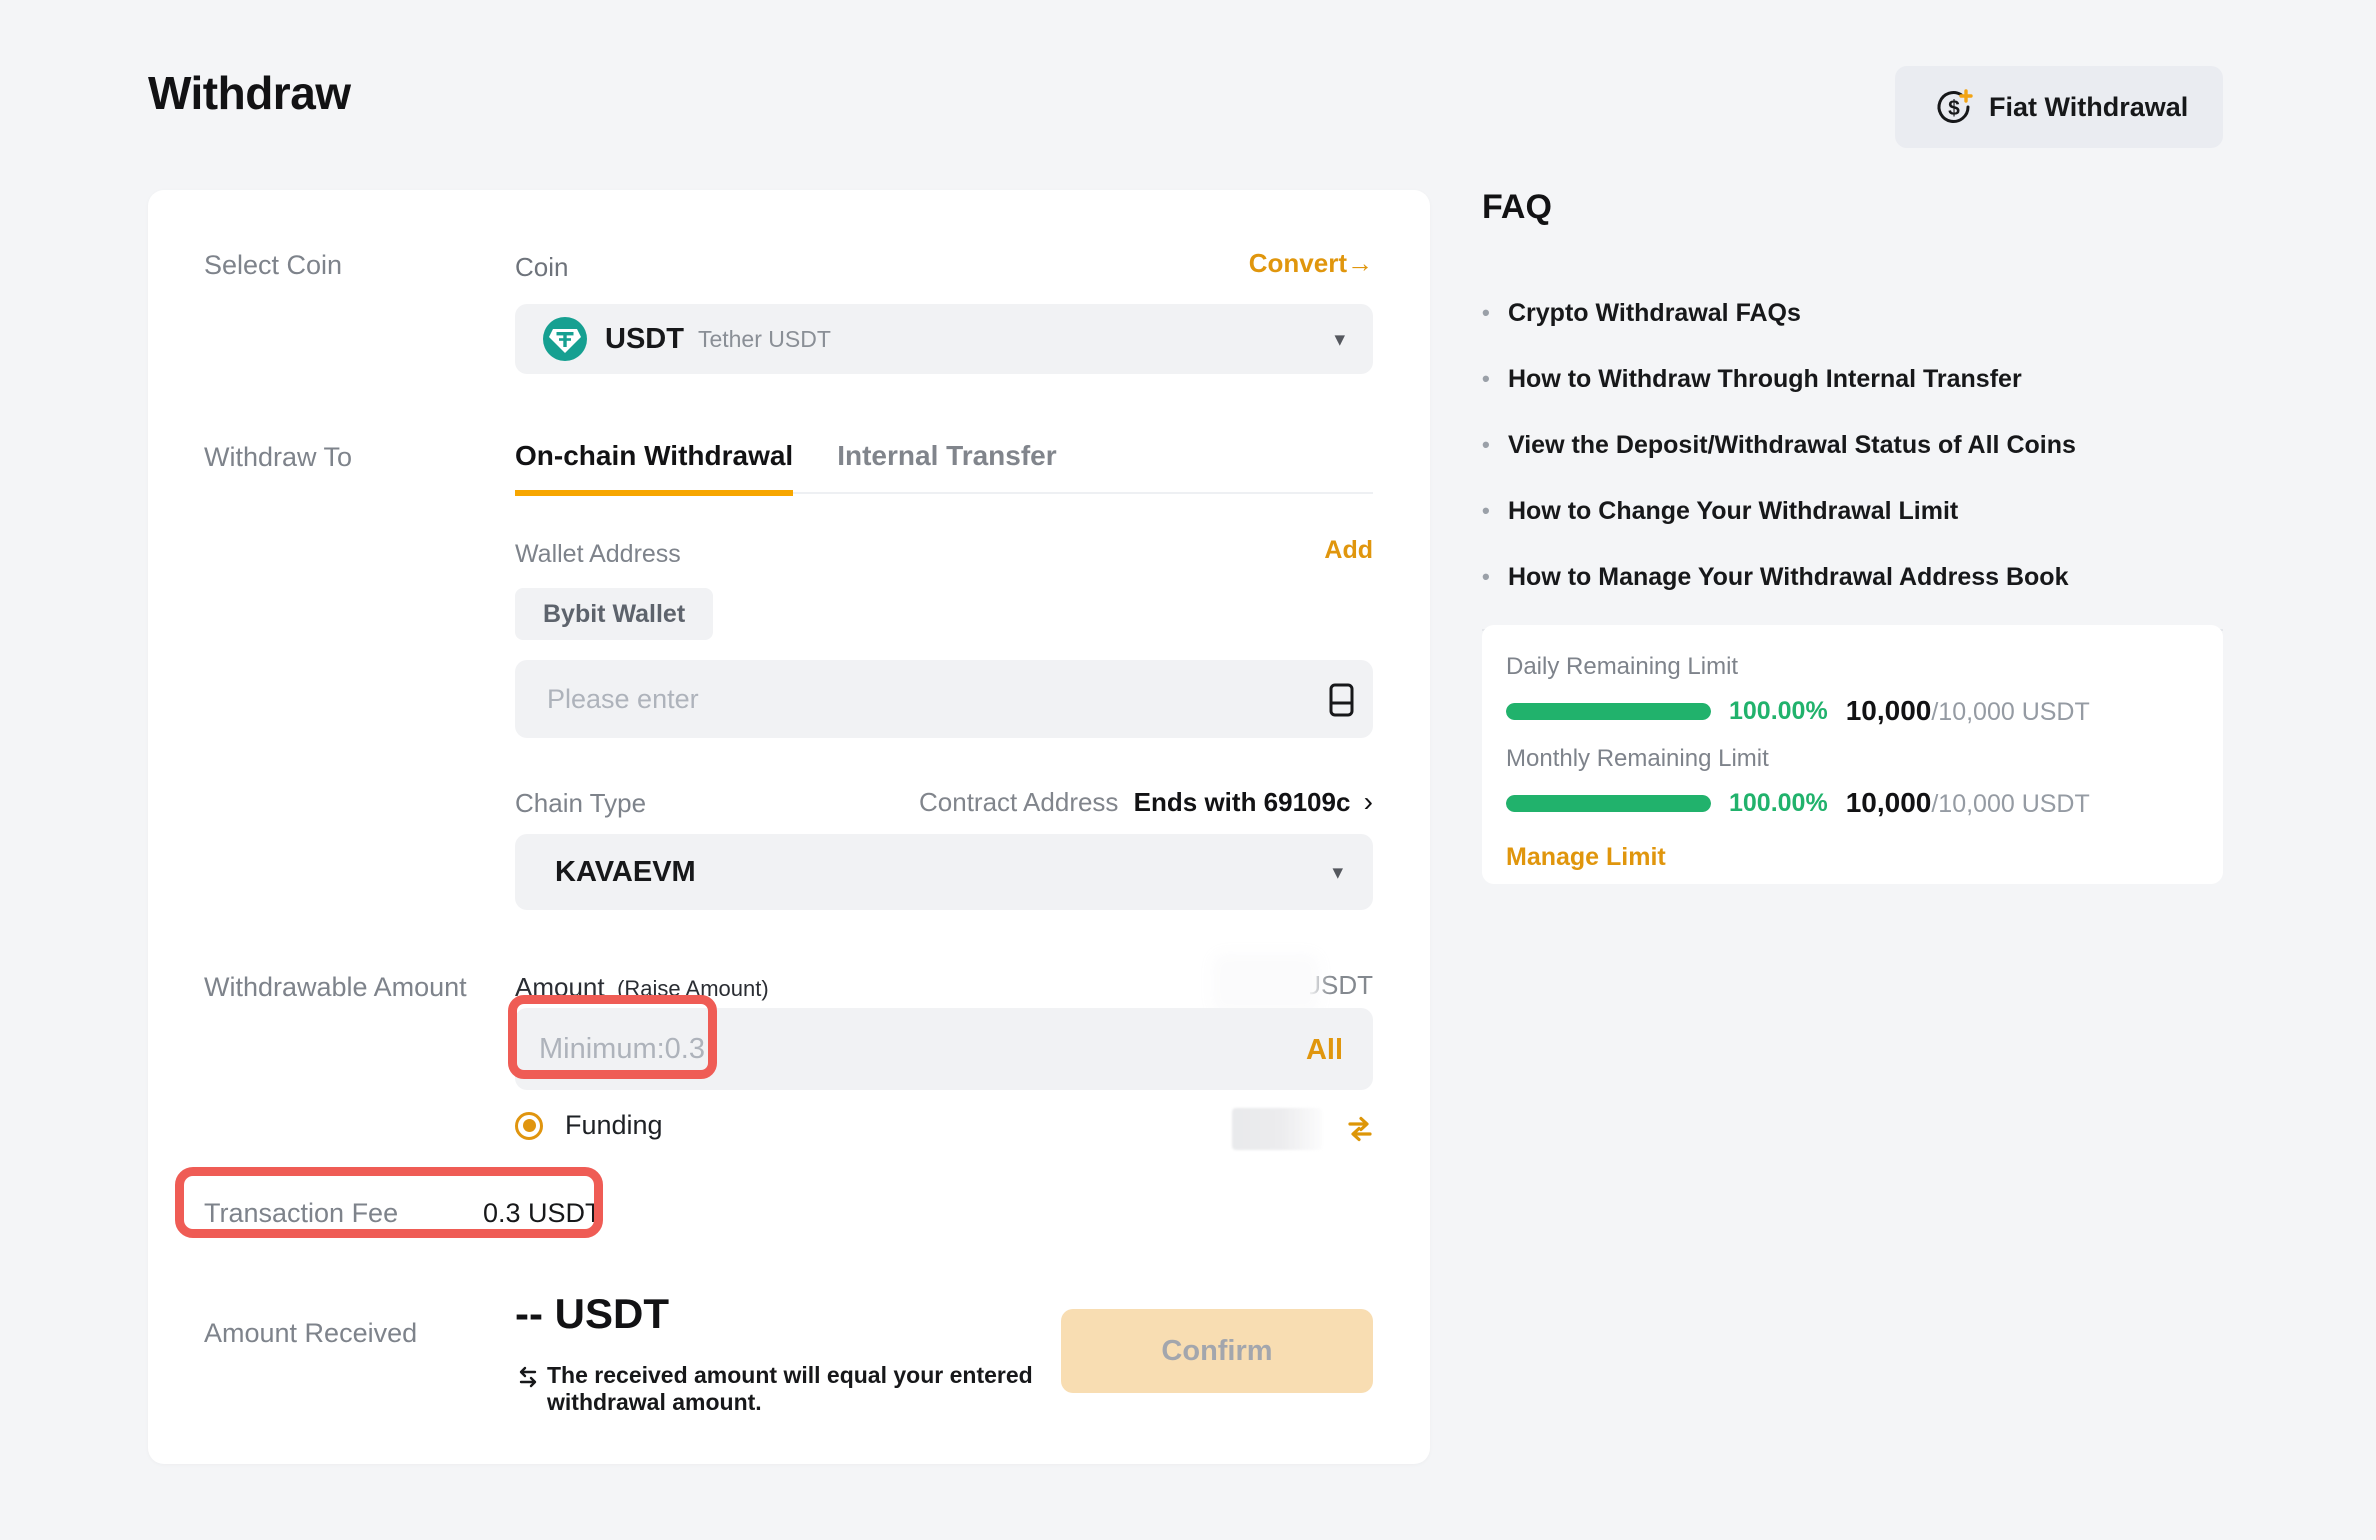  What do you see at coordinates (944, 339) in the screenshot?
I see `coin-select: USDT Tether USDT ▾` at bounding box center [944, 339].